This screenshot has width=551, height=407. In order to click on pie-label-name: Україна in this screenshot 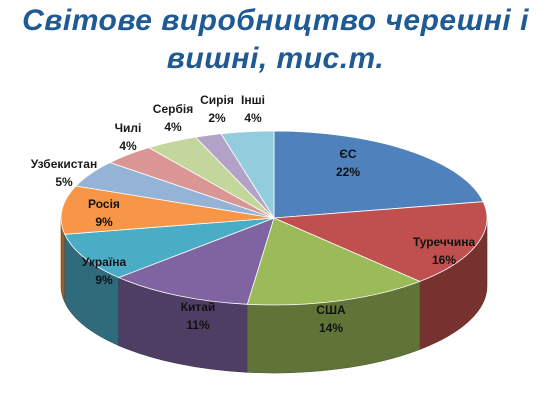, I will do `click(104, 262)`.